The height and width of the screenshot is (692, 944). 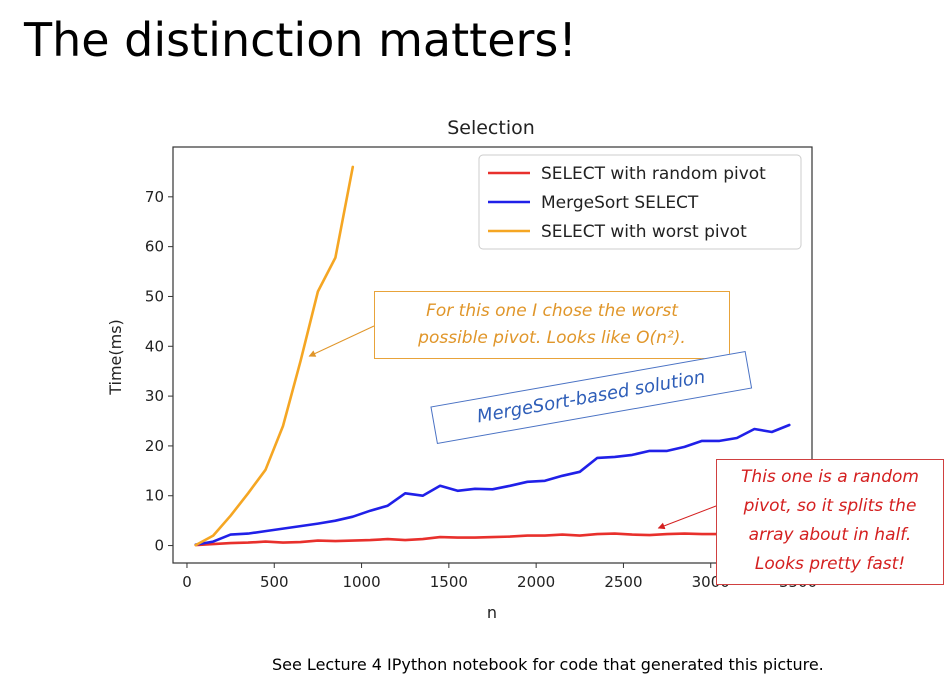 I want to click on y-tick-label: 10, so click(x=154, y=496).